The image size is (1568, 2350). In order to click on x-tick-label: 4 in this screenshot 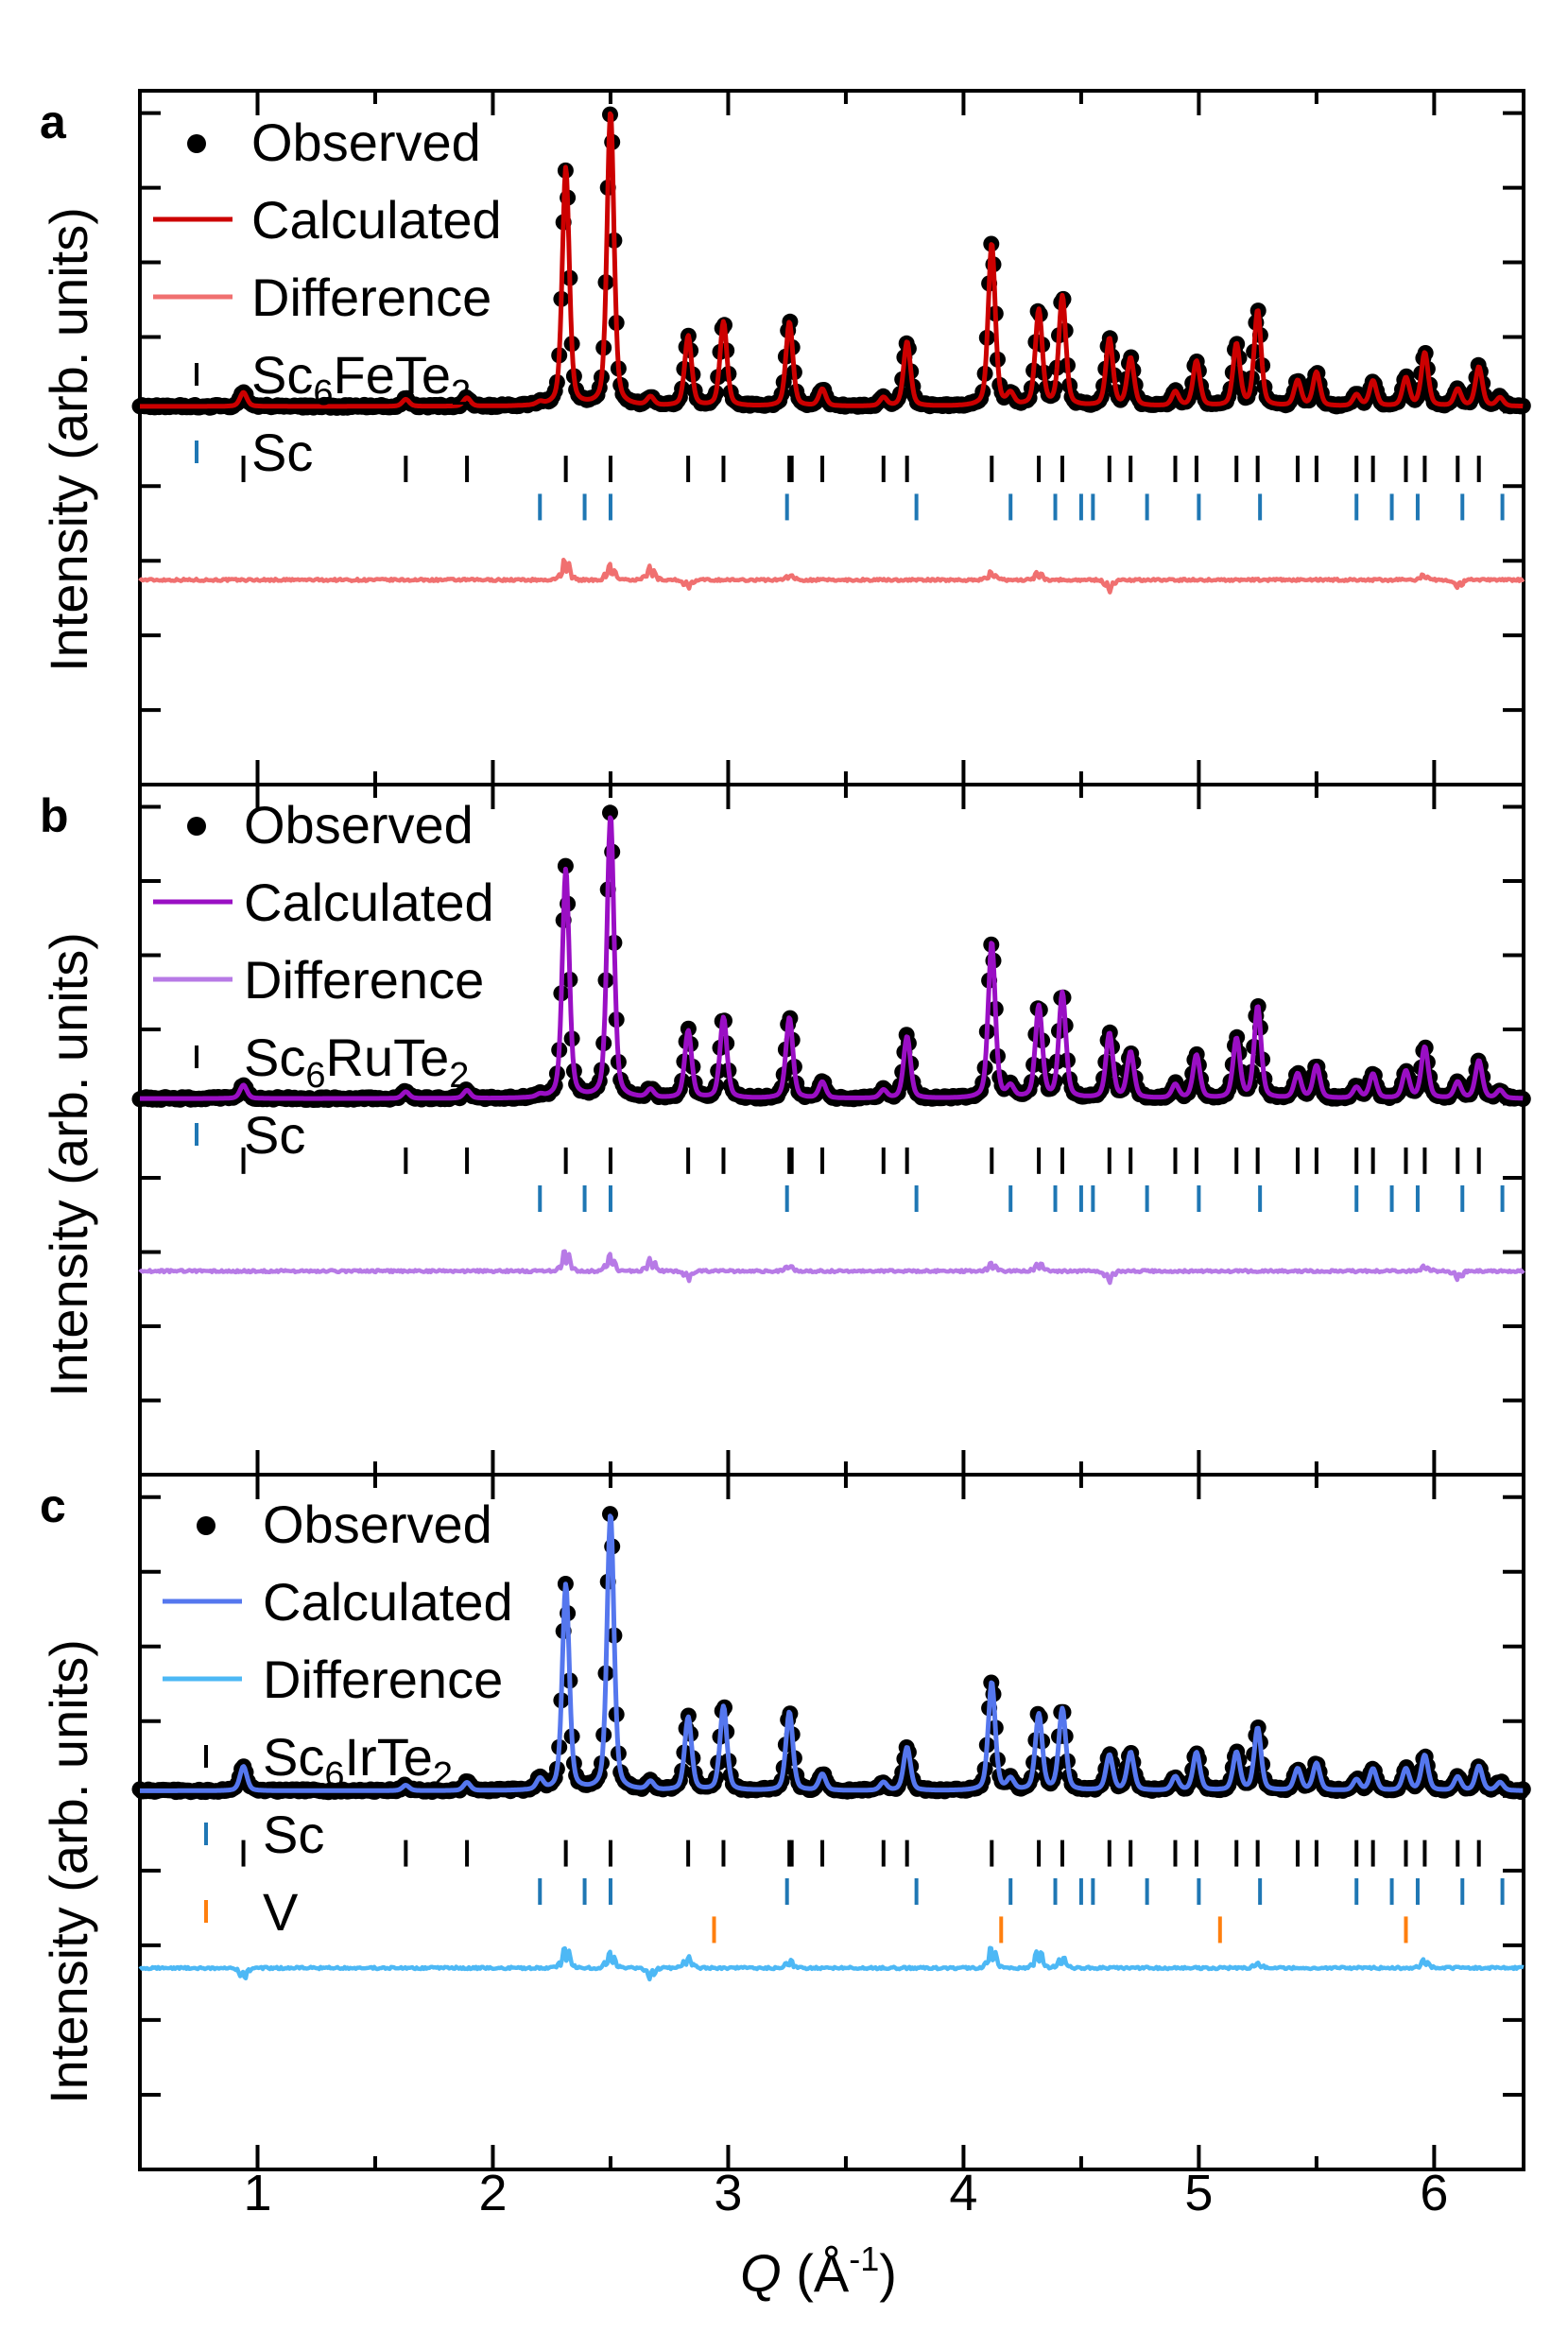, I will do `click(963, 2193)`.